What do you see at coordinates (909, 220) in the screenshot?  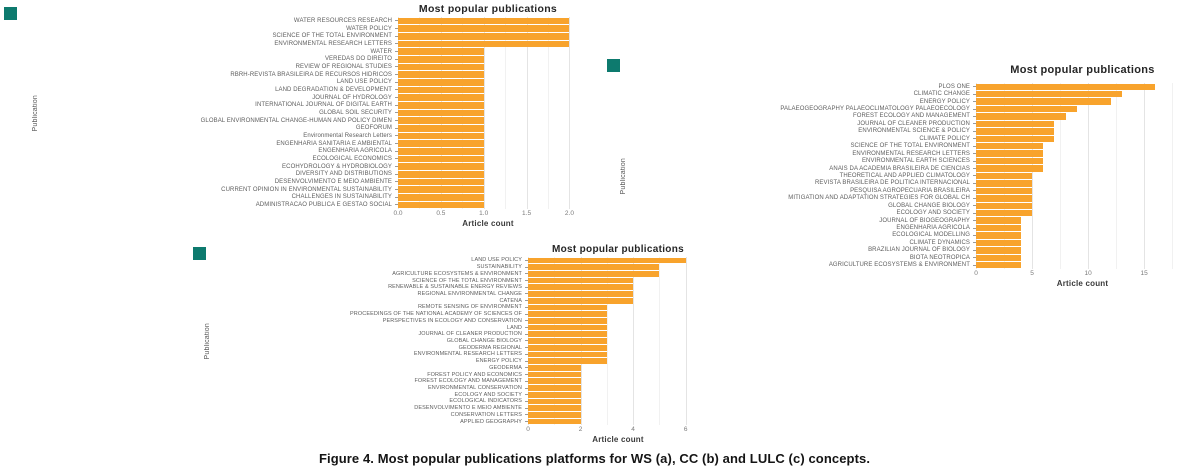 I see `bar-row: JOURNAL OF BIOGEOGRAPHY` at bounding box center [909, 220].